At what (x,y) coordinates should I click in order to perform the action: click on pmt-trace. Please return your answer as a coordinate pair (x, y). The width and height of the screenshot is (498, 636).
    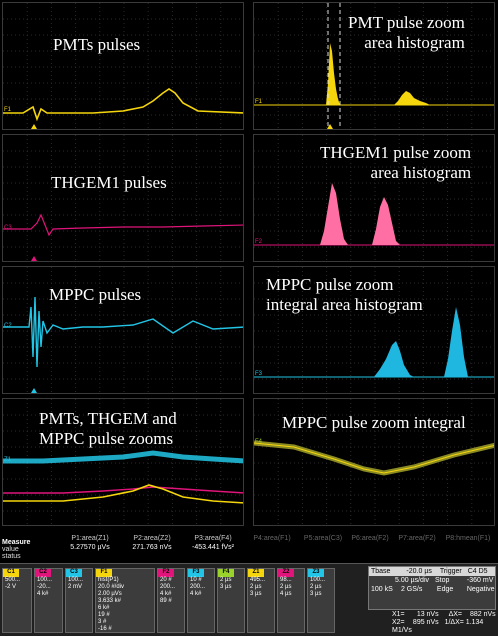
    Looking at the image, I should click on (123, 105).